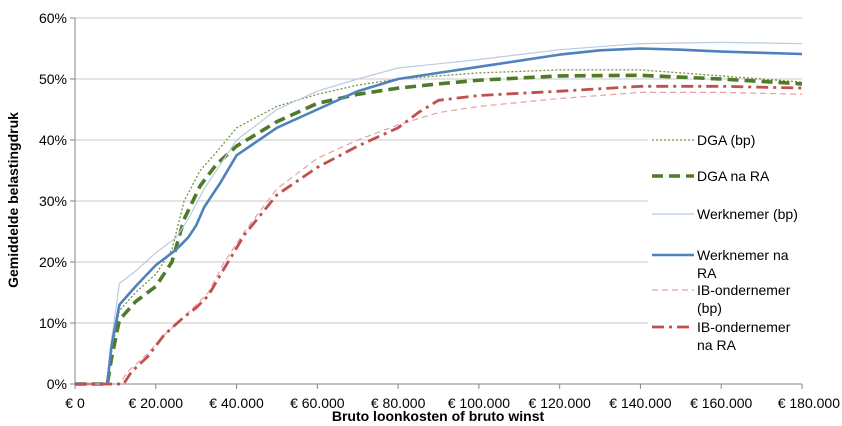 This screenshot has height=426, width=842. What do you see at coordinates (726, 140) in the screenshot?
I see `legend-label-1: DGA (bp)` at bounding box center [726, 140].